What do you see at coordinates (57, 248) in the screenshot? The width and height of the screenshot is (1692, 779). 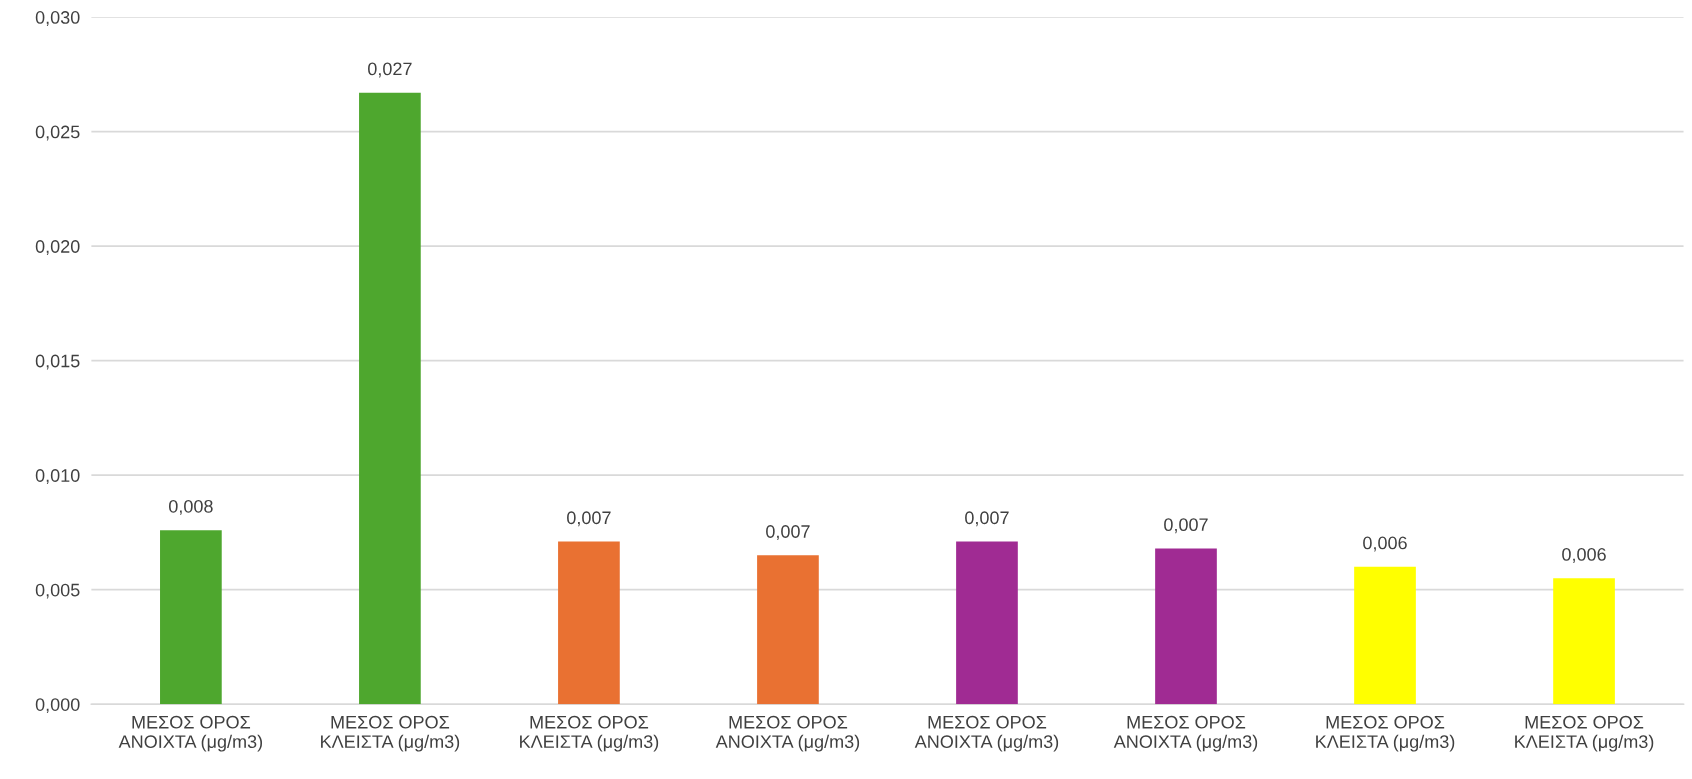 I see `y-tick-label: 0,020` at bounding box center [57, 248].